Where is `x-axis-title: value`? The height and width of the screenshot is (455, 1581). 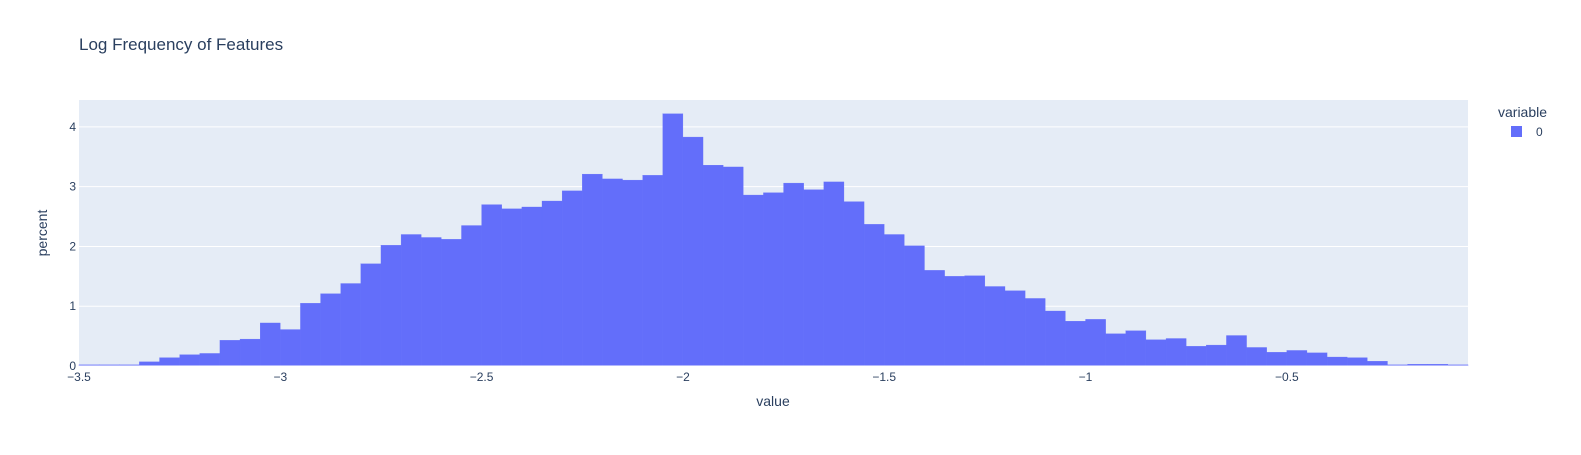 x-axis-title: value is located at coordinates (773, 401).